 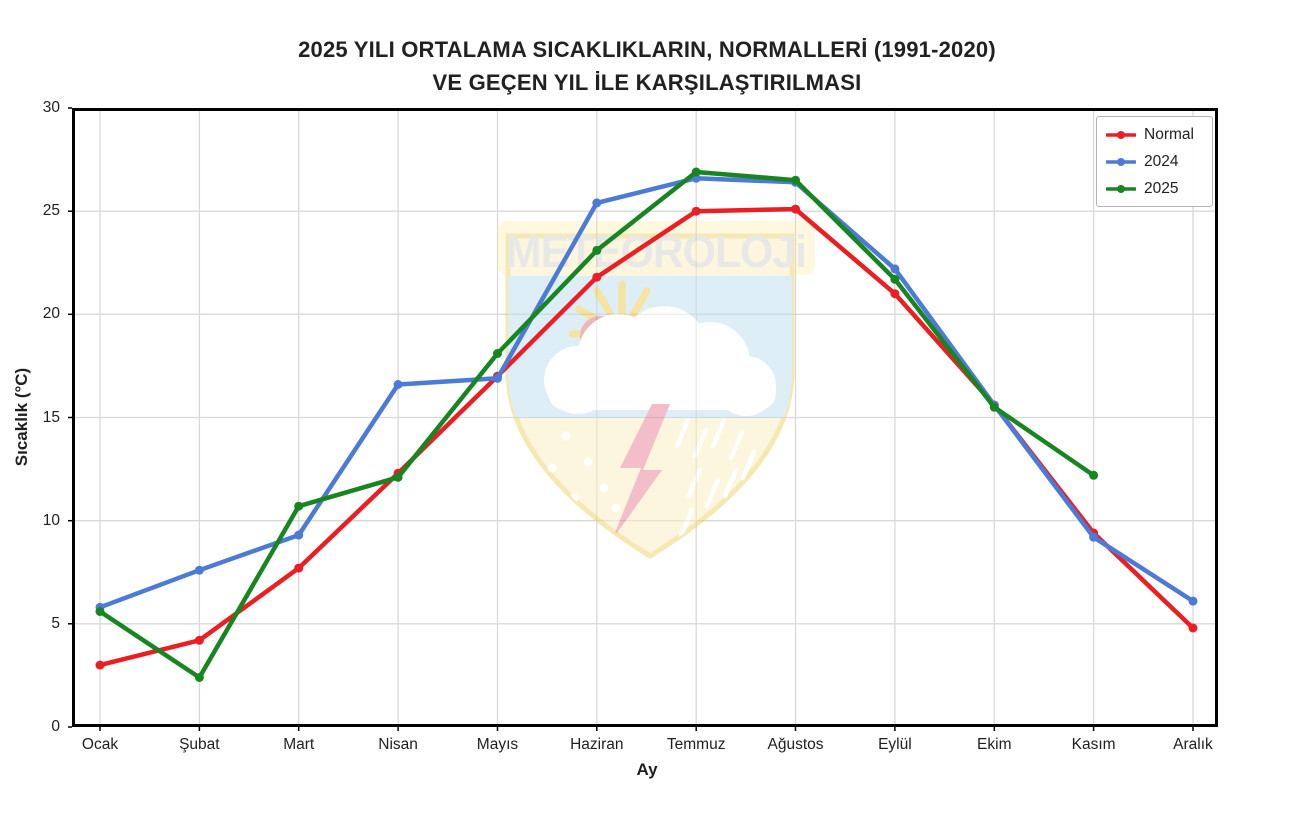 What do you see at coordinates (994, 744) in the screenshot?
I see `x-tick-label: Ekim` at bounding box center [994, 744].